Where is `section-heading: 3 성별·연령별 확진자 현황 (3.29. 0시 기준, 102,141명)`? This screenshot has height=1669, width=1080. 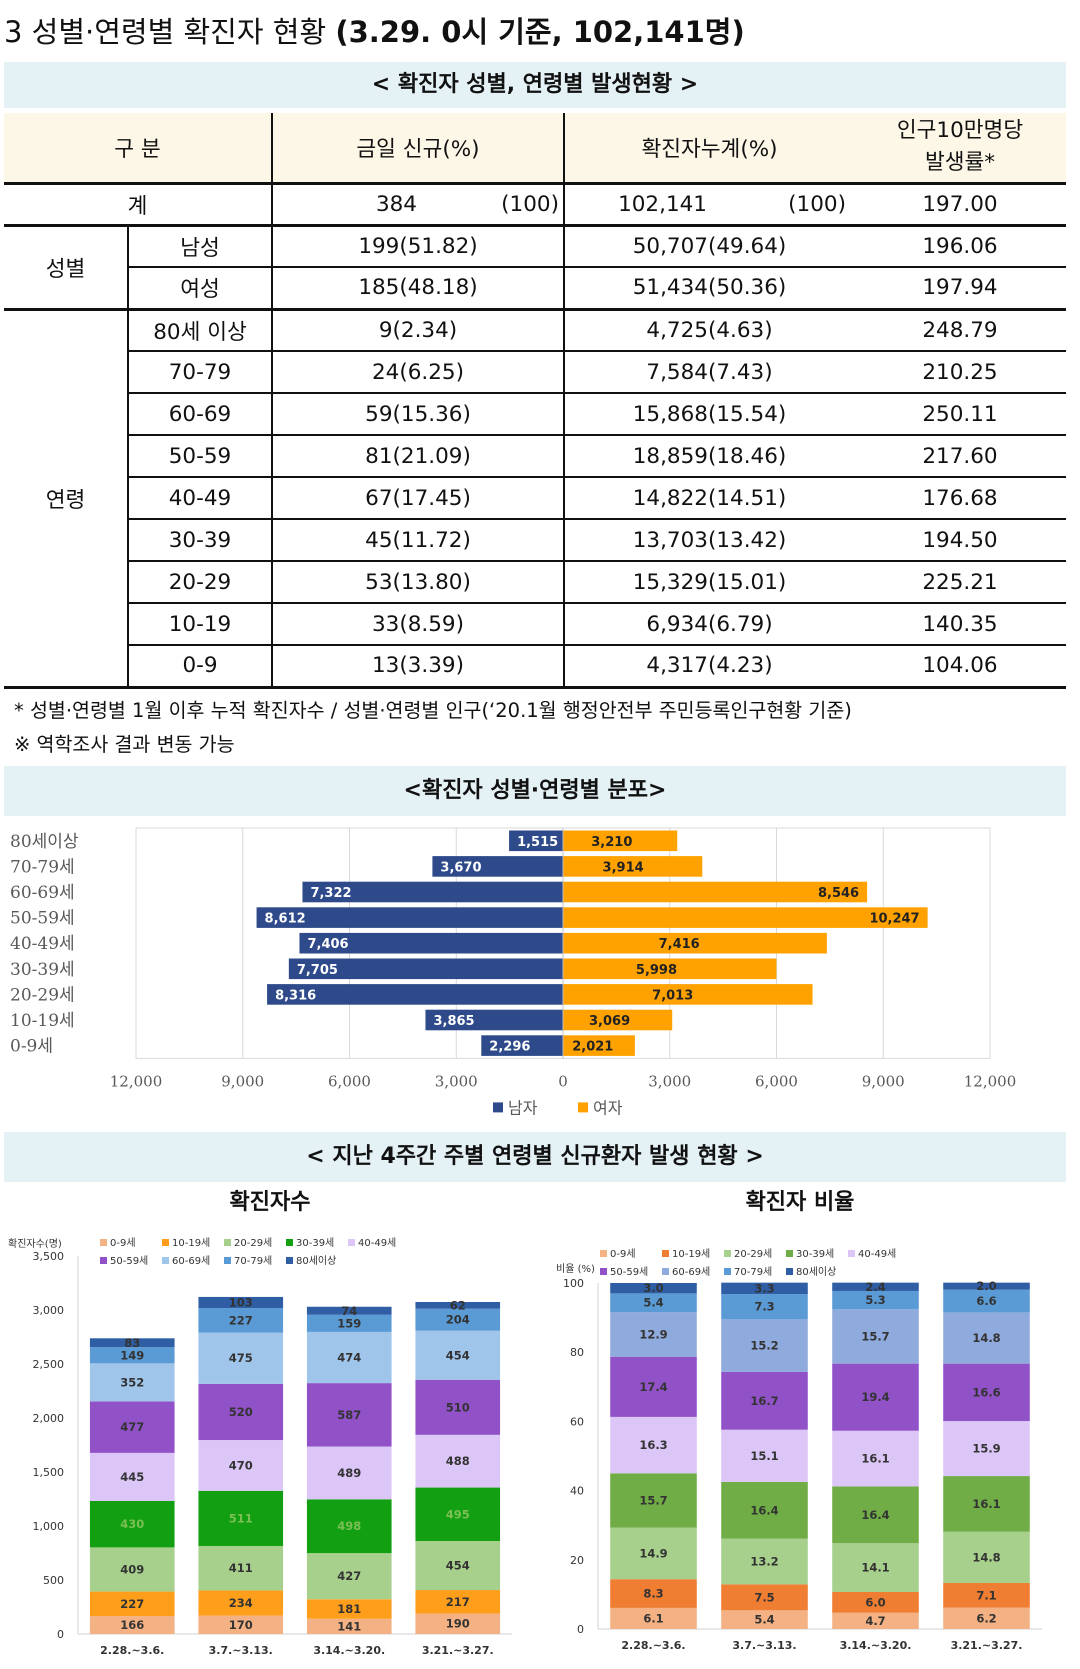
section-heading: 3 성별·연령별 확진자 현황 (3.29. 0시 기준, 102,141명) is located at coordinates (374, 32).